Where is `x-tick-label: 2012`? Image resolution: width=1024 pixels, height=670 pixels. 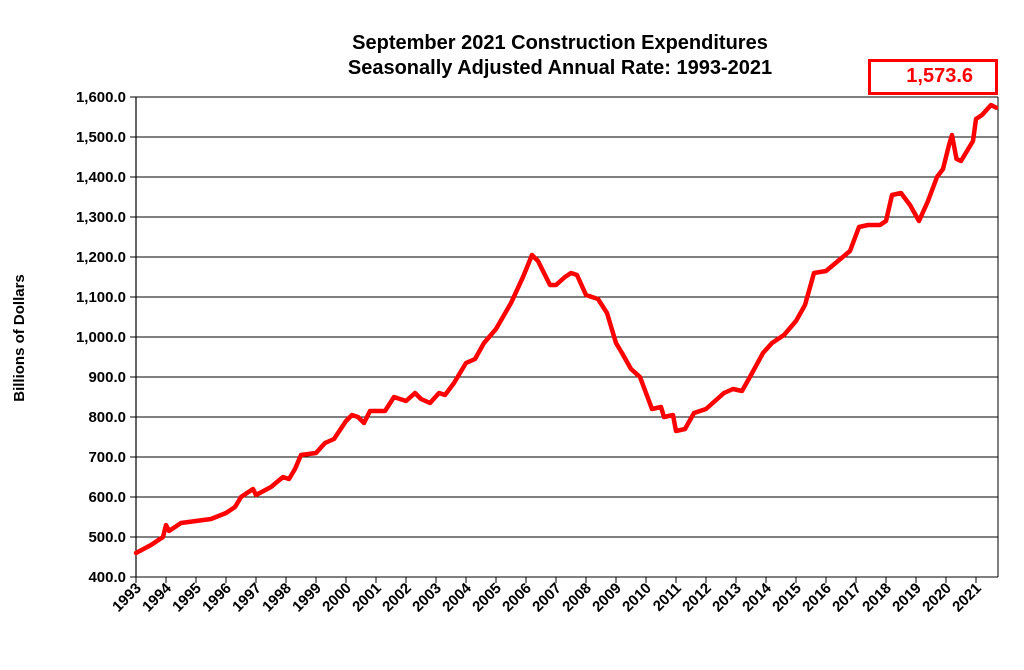
x-tick-label: 2012 is located at coordinates (697, 598).